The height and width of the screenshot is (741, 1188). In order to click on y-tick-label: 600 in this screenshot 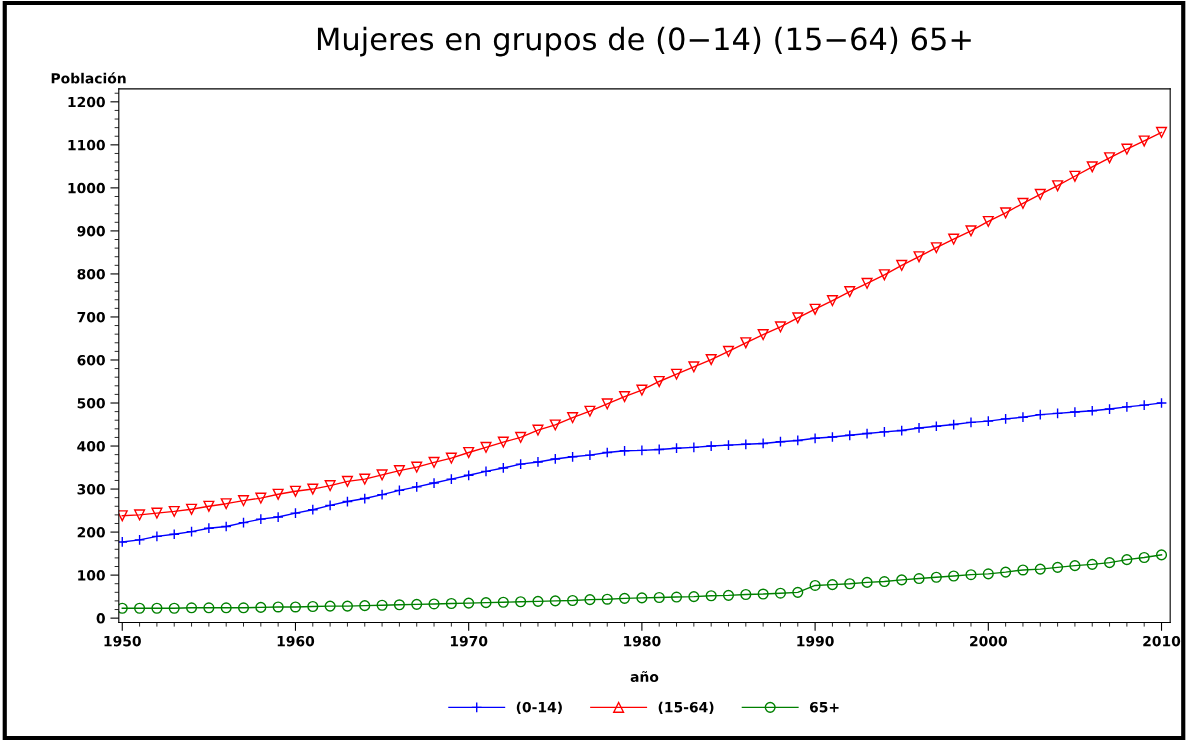, I will do `click(91, 360)`.